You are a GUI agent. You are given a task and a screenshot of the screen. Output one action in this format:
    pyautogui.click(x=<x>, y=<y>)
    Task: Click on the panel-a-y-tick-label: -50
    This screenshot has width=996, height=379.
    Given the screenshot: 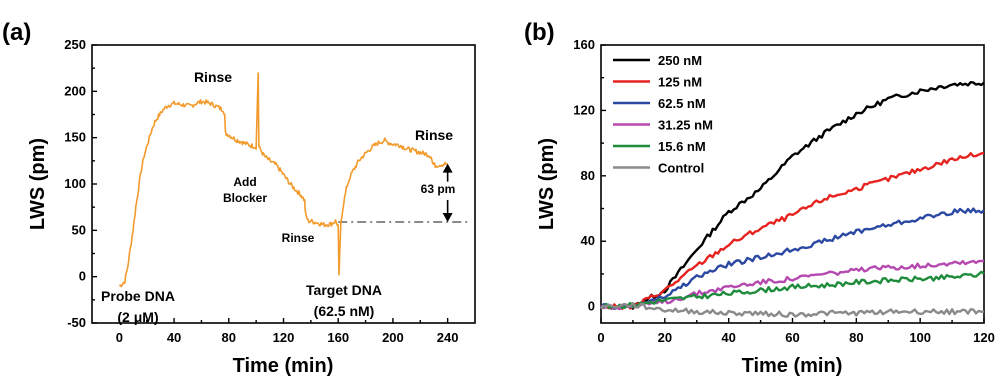 What is the action you would take?
    pyautogui.click(x=76, y=322)
    